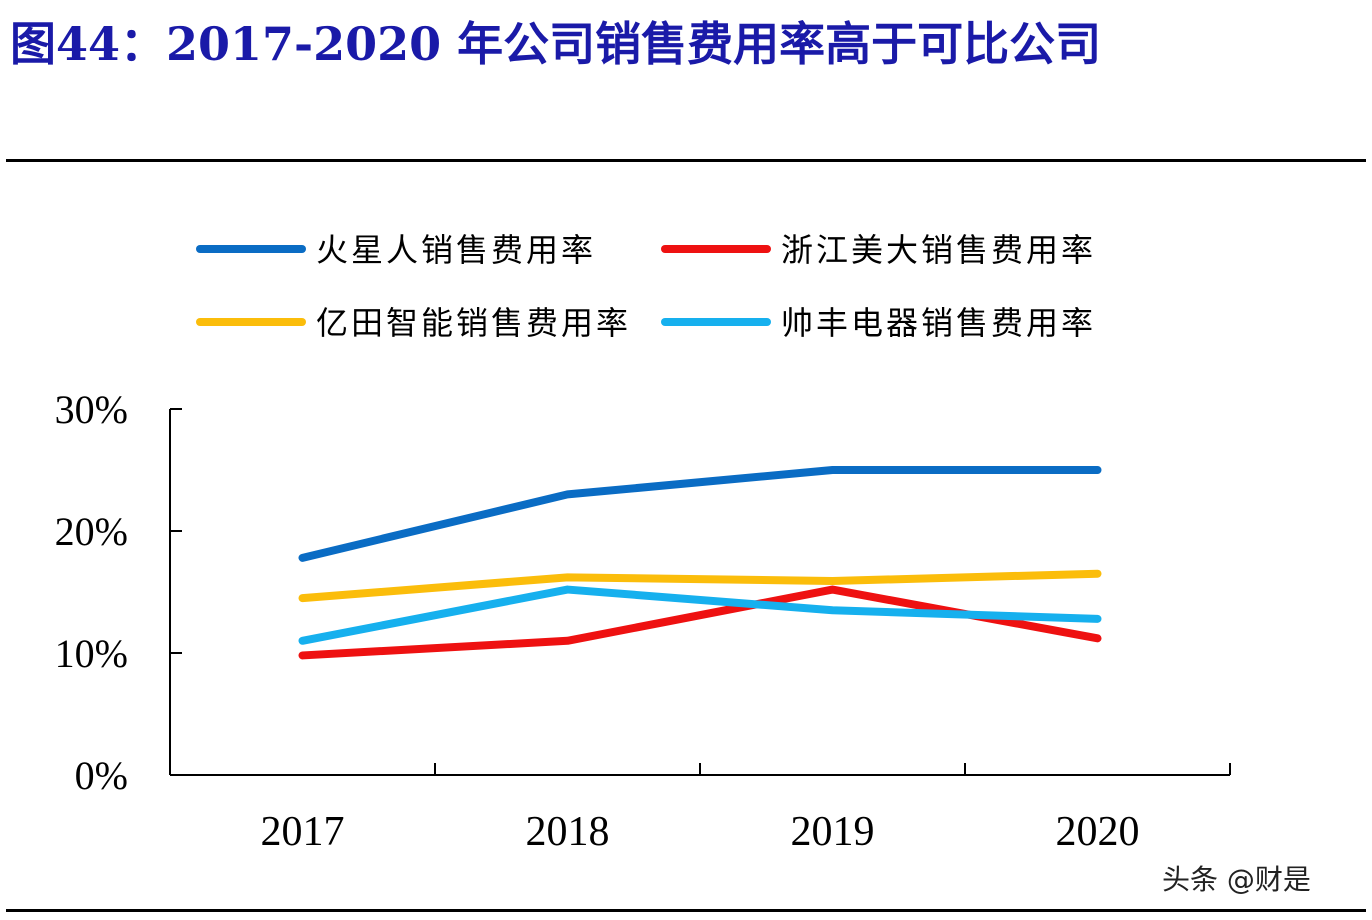  I want to click on watermark: 头条 @财是, so click(1236, 879).